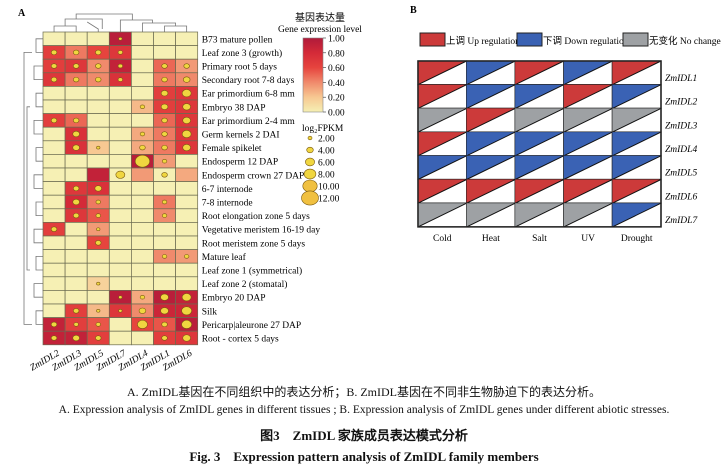 Image resolution: width=728 pixels, height=470 pixels. I want to click on column-label-condition: Drought, so click(637, 239).